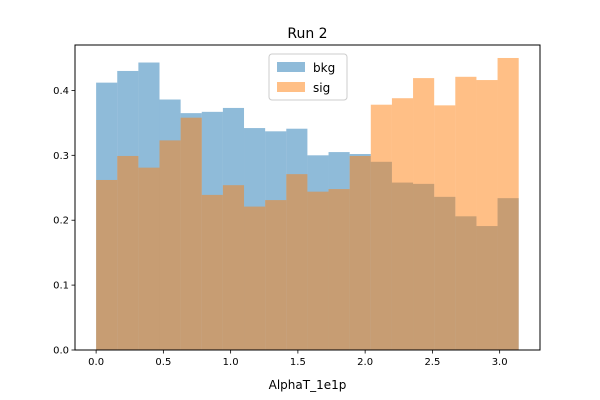 The height and width of the screenshot is (400, 600). Describe the element at coordinates (298, 362) in the screenshot. I see `x-tick-label: 1.5` at that location.